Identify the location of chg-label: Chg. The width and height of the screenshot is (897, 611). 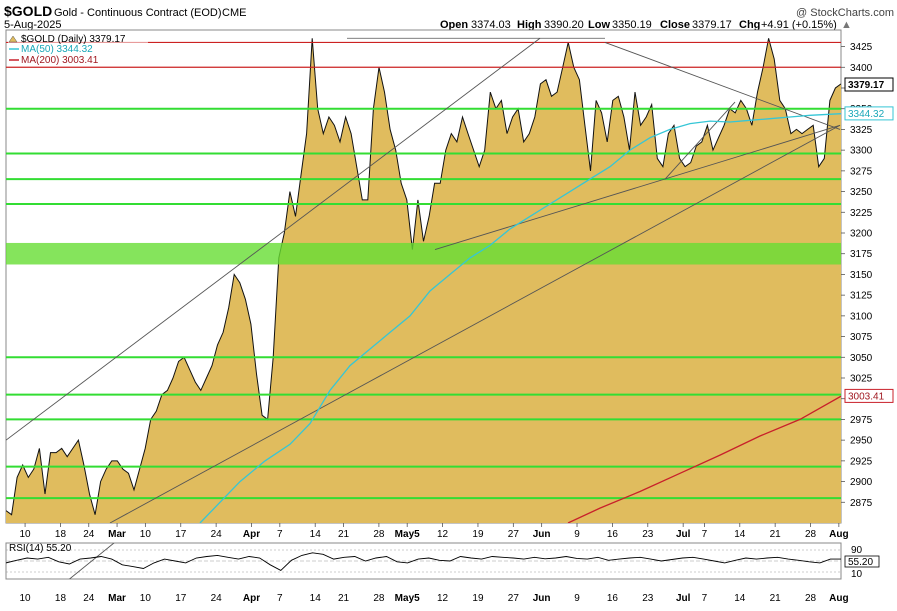
(749, 25).